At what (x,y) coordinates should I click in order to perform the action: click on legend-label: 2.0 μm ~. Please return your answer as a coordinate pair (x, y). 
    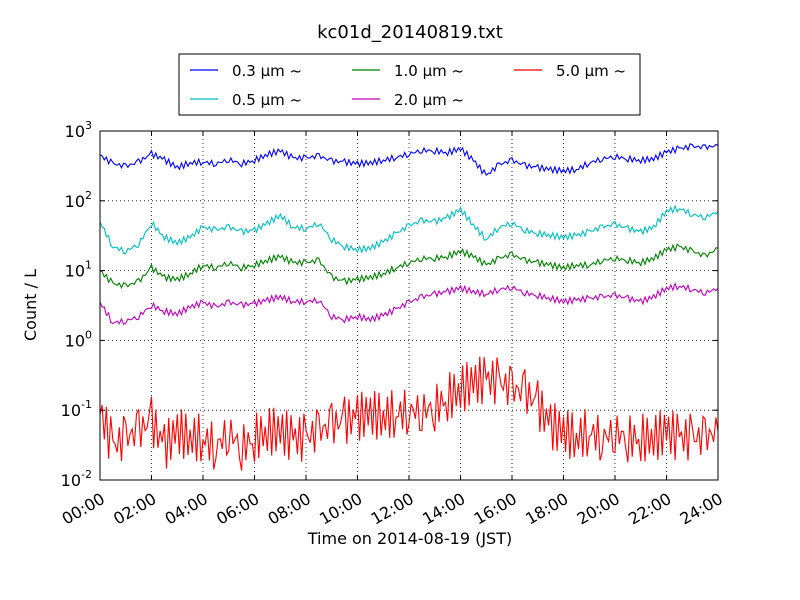
    Looking at the image, I should click on (429, 100).